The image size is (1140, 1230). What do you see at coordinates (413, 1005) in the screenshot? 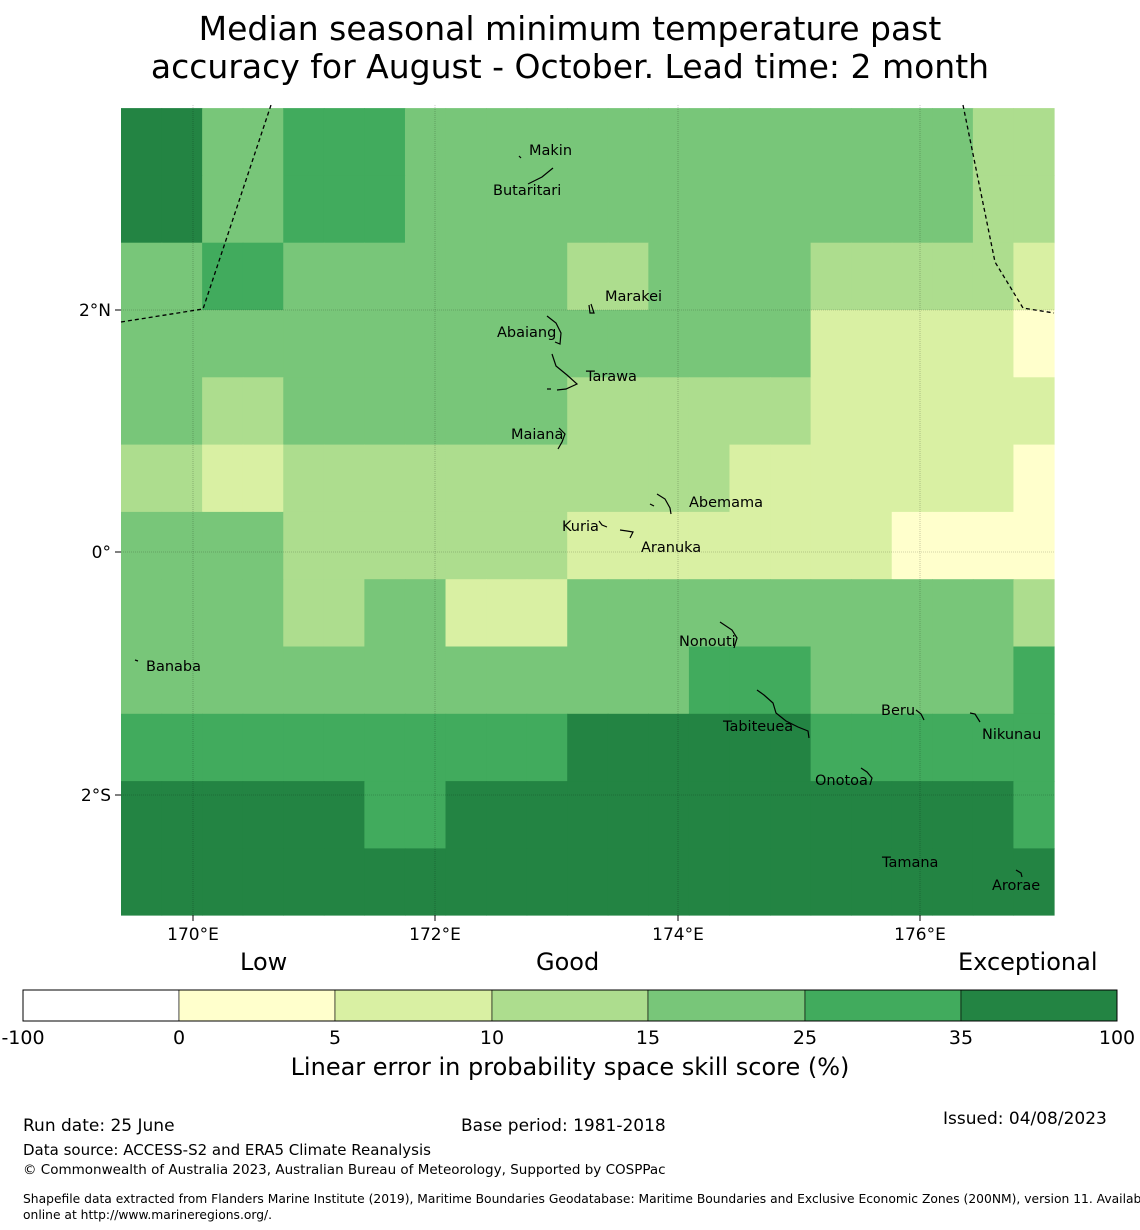
I see `colorbar-swatch` at bounding box center [413, 1005].